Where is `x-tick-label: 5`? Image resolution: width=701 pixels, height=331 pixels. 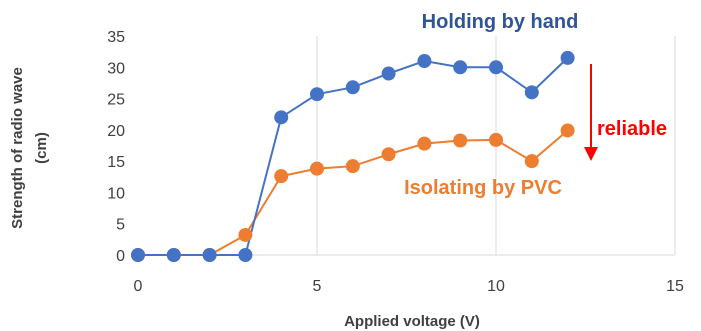
x-tick-label: 5 is located at coordinates (317, 286).